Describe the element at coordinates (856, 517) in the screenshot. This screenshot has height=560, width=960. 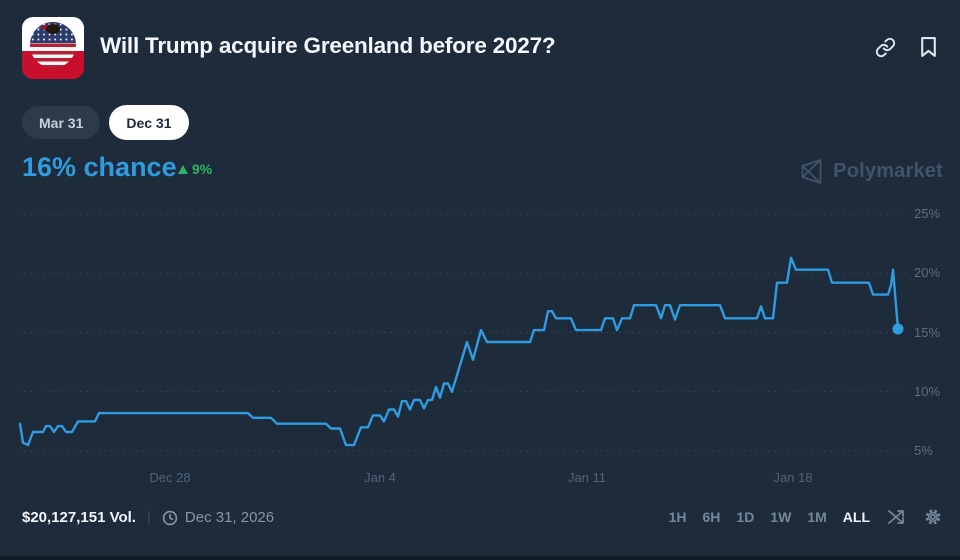
I see `range-all: ALL` at that location.